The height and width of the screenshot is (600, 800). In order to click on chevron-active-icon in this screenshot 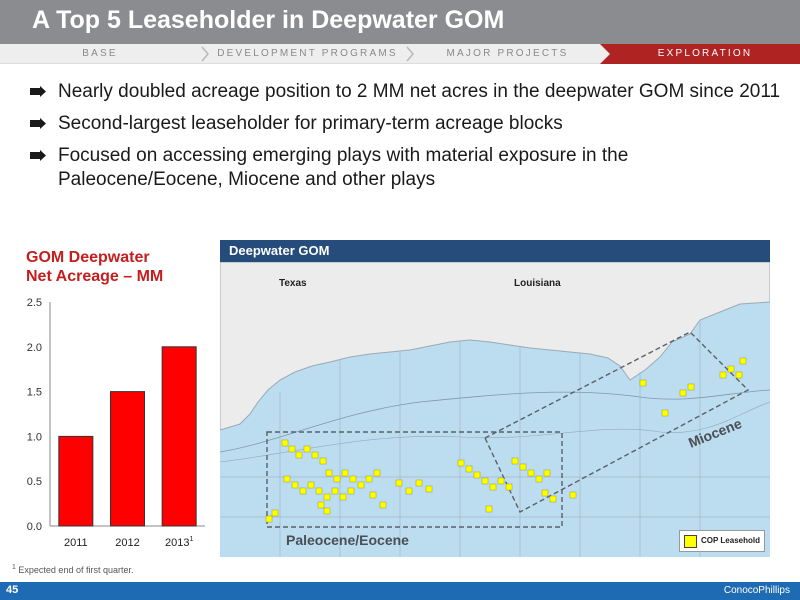, I will do `click(605, 54)`.